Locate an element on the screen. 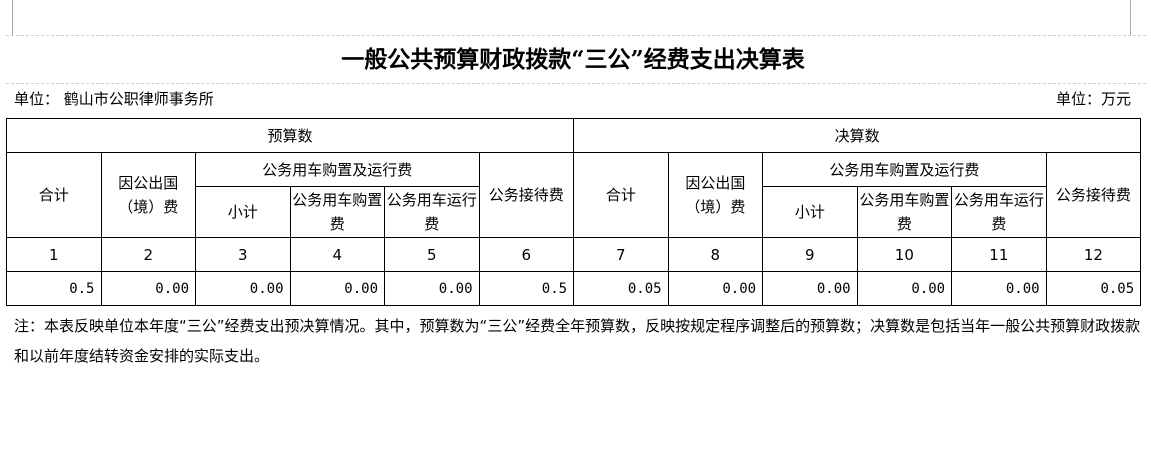  col-number: 12 is located at coordinates (1093, 254).